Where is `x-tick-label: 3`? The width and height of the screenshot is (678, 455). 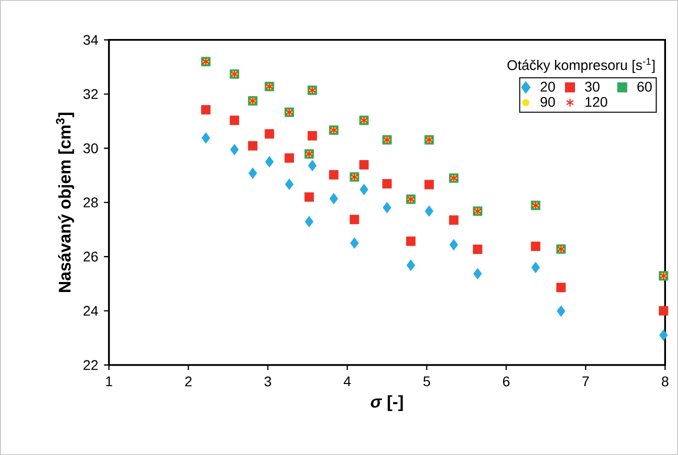 x-tick-label: 3 is located at coordinates (268, 381).